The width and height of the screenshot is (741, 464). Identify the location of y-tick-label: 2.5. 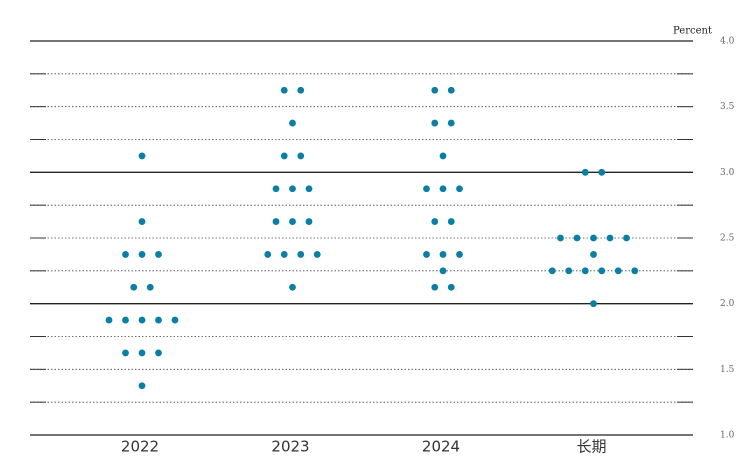
(727, 239).